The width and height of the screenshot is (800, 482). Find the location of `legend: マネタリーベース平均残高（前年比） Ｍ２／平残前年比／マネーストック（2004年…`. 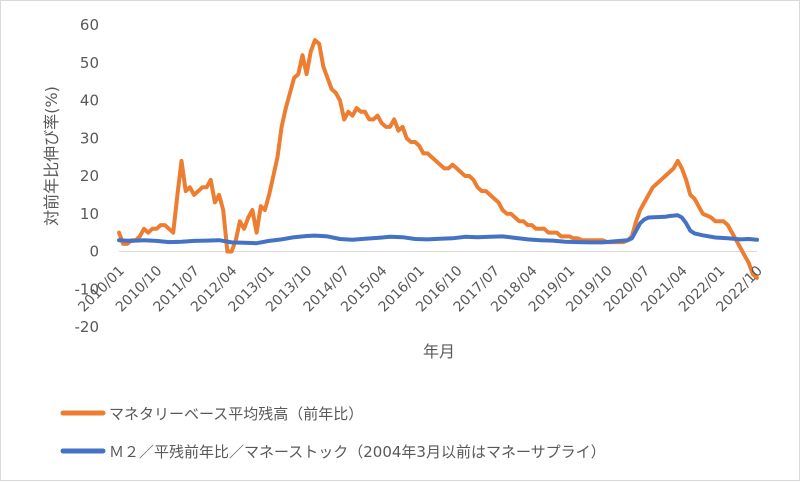

legend: マネタリーベース平均残高（前年比） Ｍ２／平残前年比／マネーストック（2004年… is located at coordinates (333, 433).